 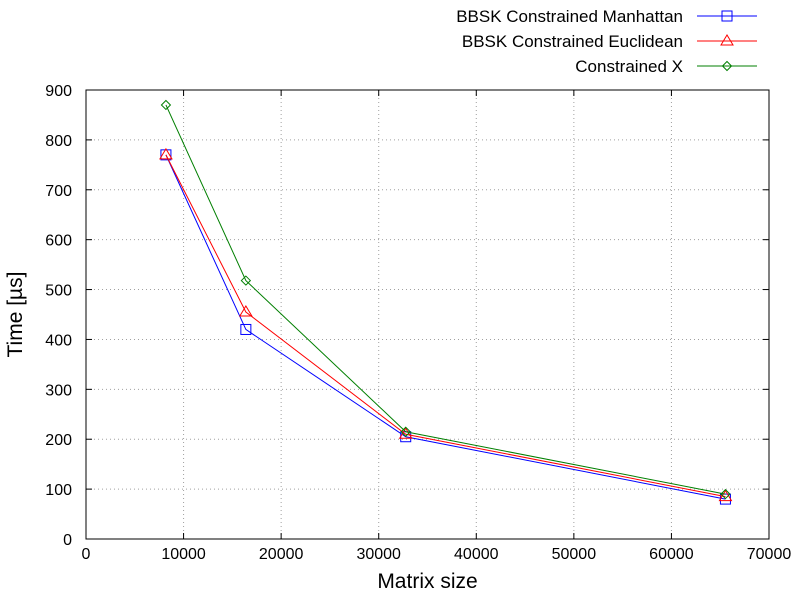 I want to click on y-tick-label: 700, so click(x=58, y=191).